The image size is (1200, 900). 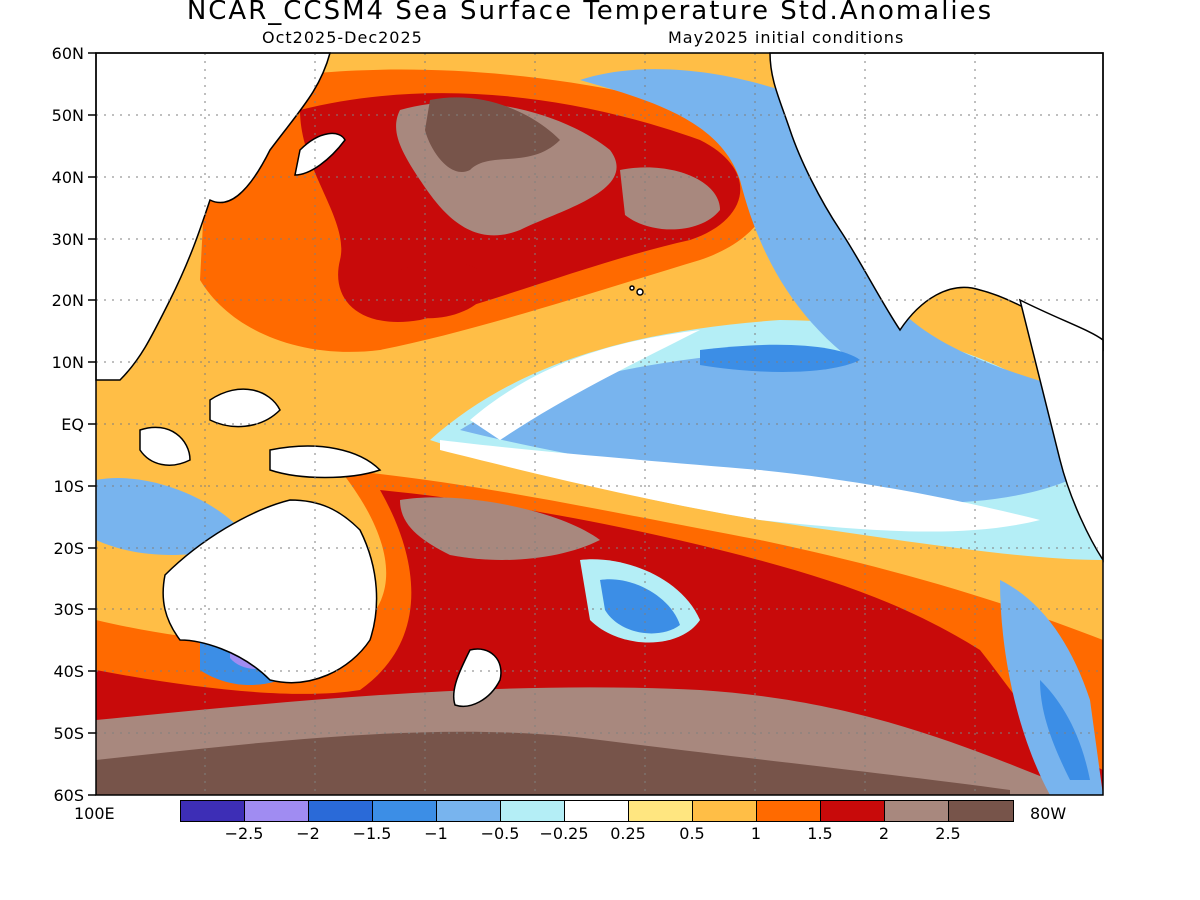 I want to click on initial-conditions: May2025 initial conditions, so click(x=786, y=37).